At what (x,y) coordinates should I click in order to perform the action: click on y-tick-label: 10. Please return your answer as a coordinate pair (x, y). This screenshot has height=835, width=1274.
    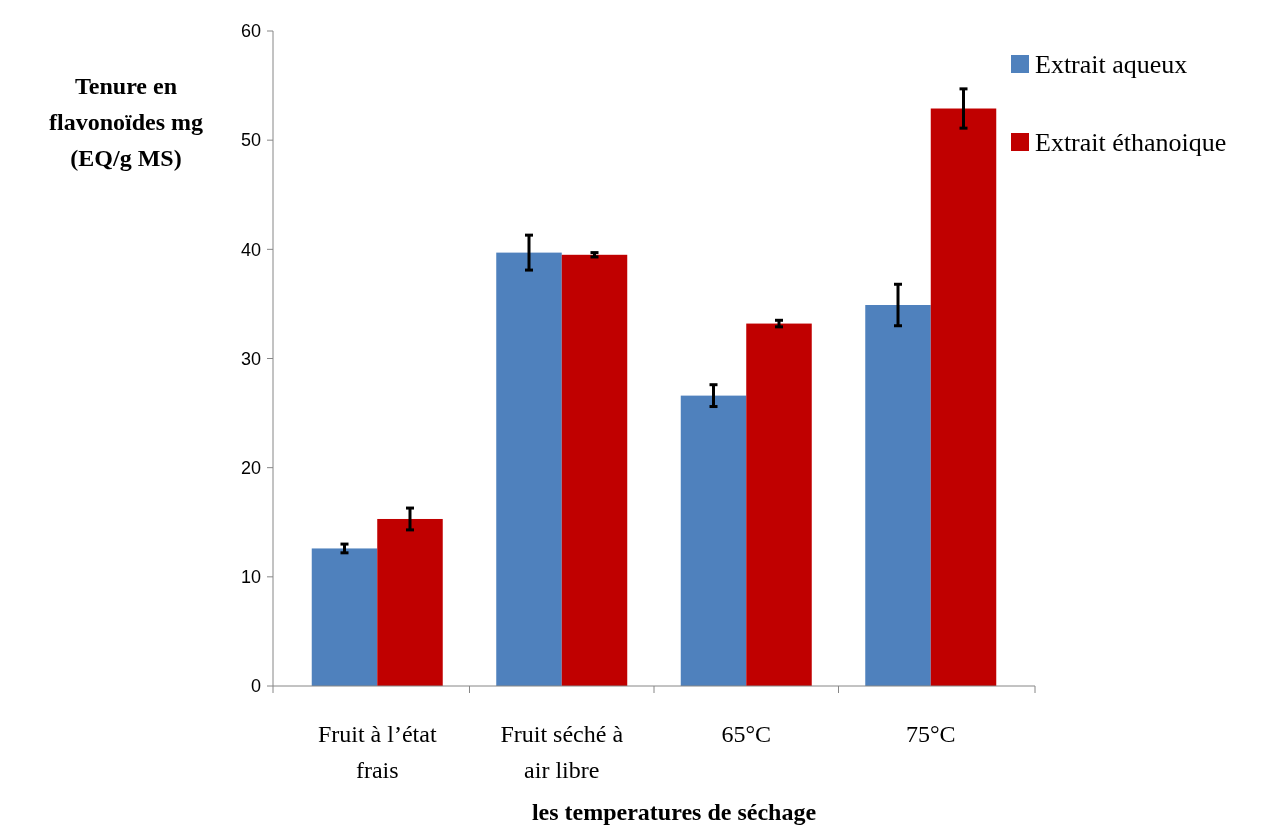
    Looking at the image, I should click on (250, 577).